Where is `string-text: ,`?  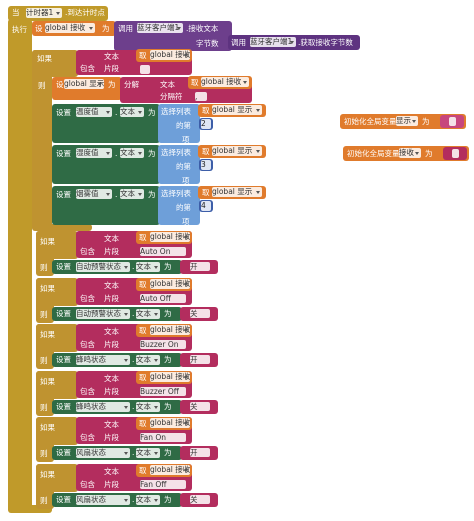
string-text: , is located at coordinates (196, 96).